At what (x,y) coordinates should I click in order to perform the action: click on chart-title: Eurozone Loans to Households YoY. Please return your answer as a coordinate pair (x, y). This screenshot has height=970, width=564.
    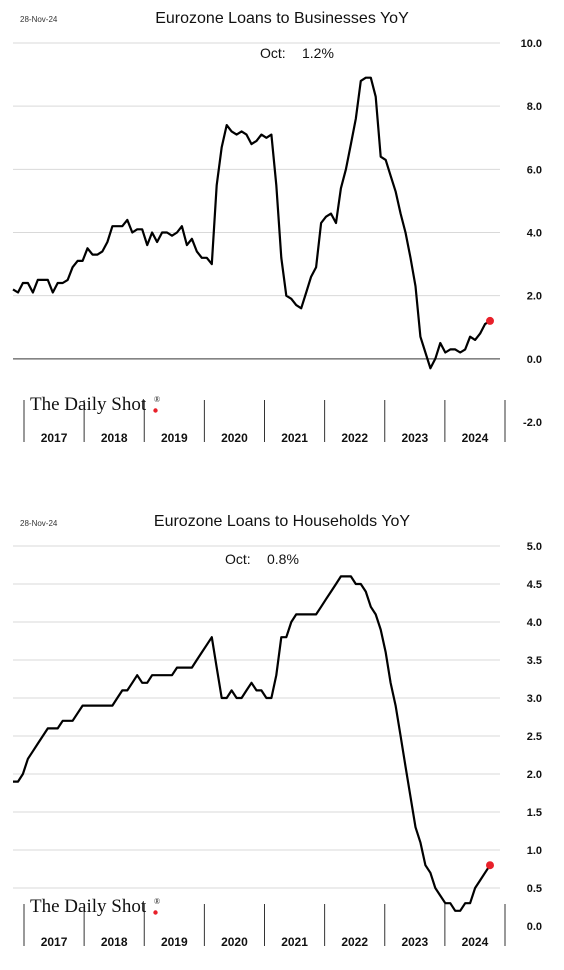
    Looking at the image, I should click on (282, 521).